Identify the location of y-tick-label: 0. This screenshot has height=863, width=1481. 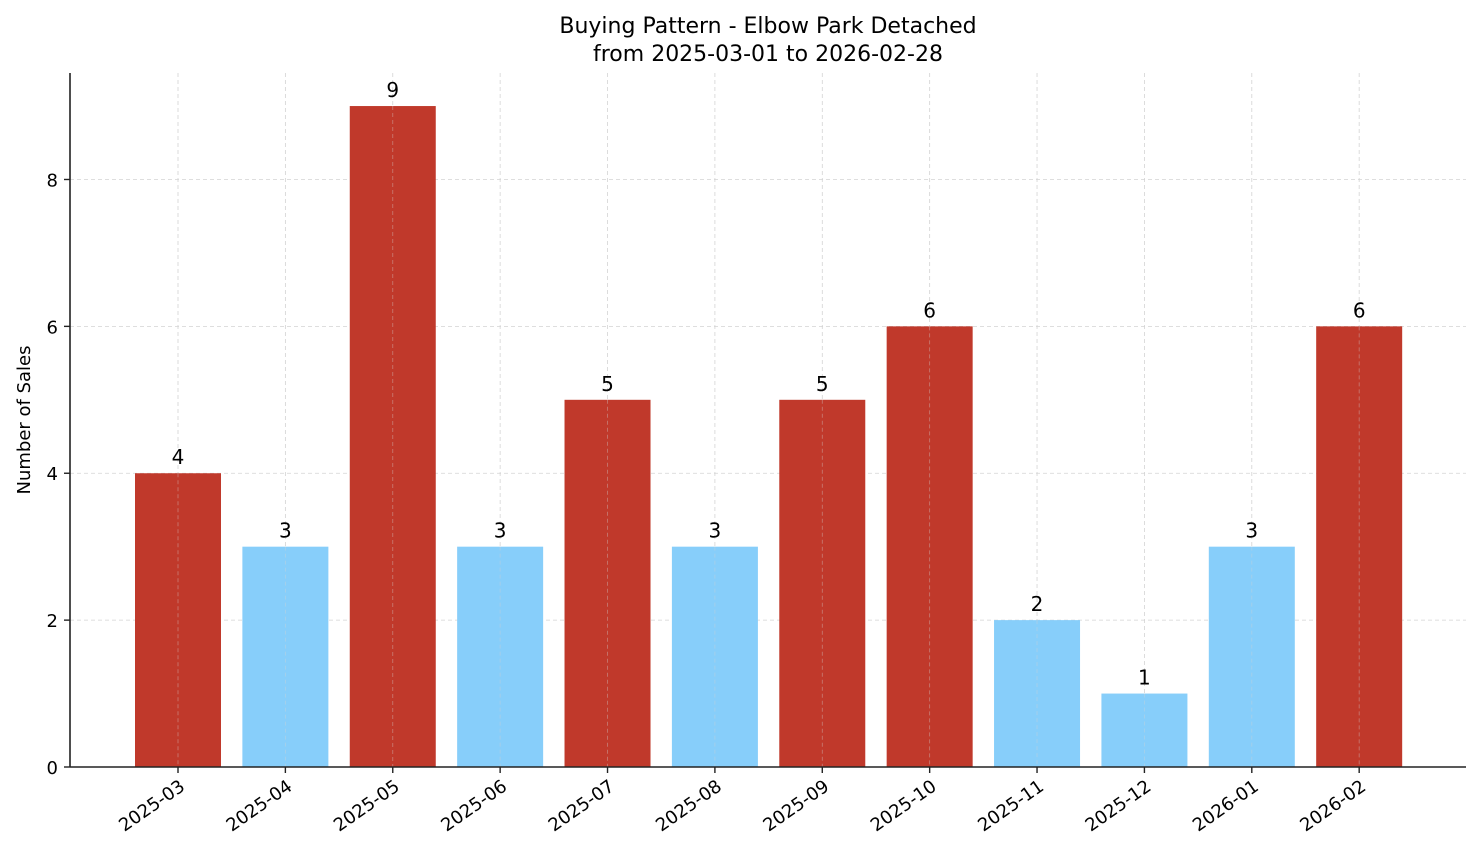
(52, 768).